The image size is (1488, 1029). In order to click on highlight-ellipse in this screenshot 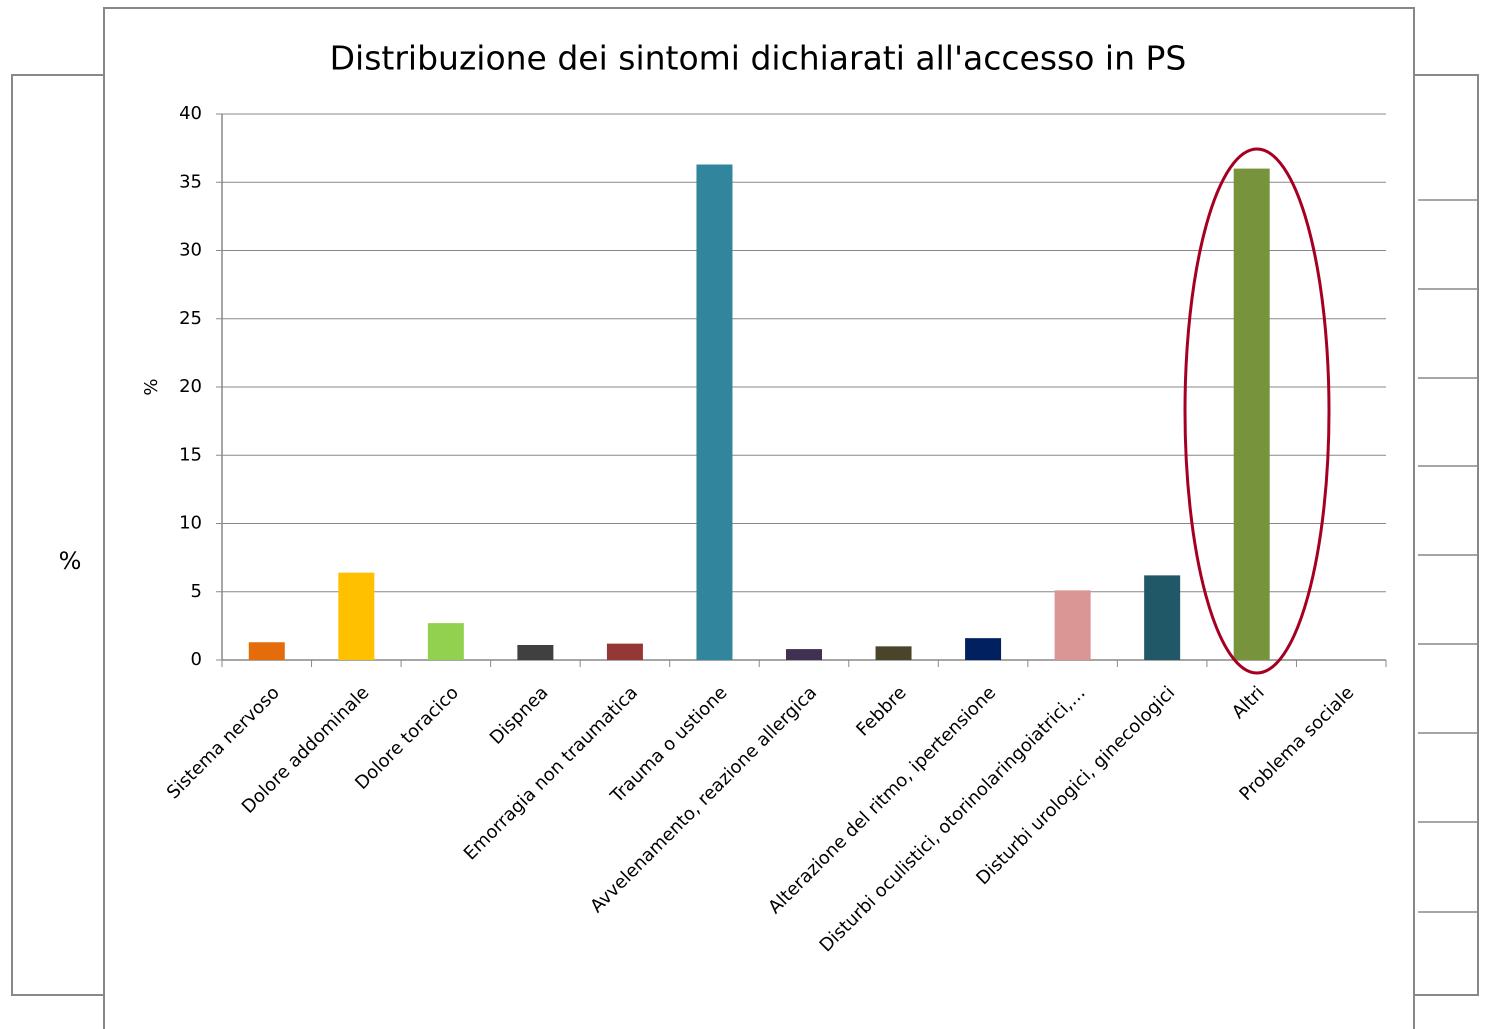, I will do `click(1257, 411)`.